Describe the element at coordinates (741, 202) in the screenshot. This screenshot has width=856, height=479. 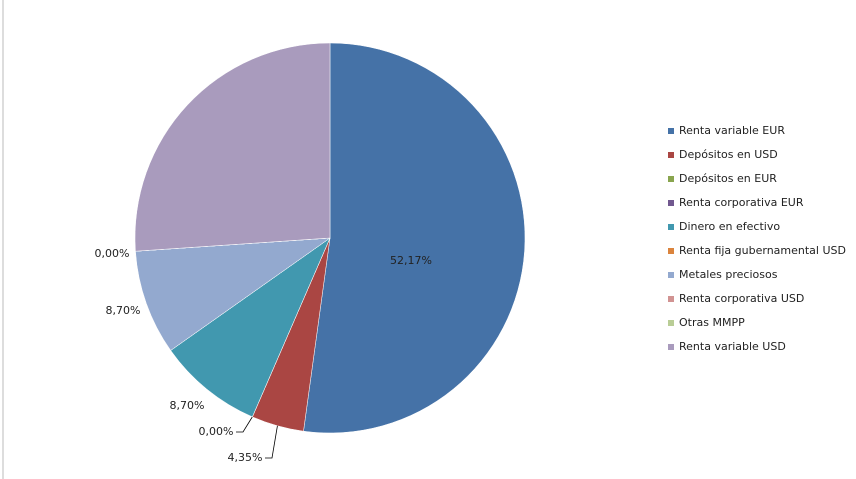
I see `legend-label: Renta corporativa EUR` at that location.